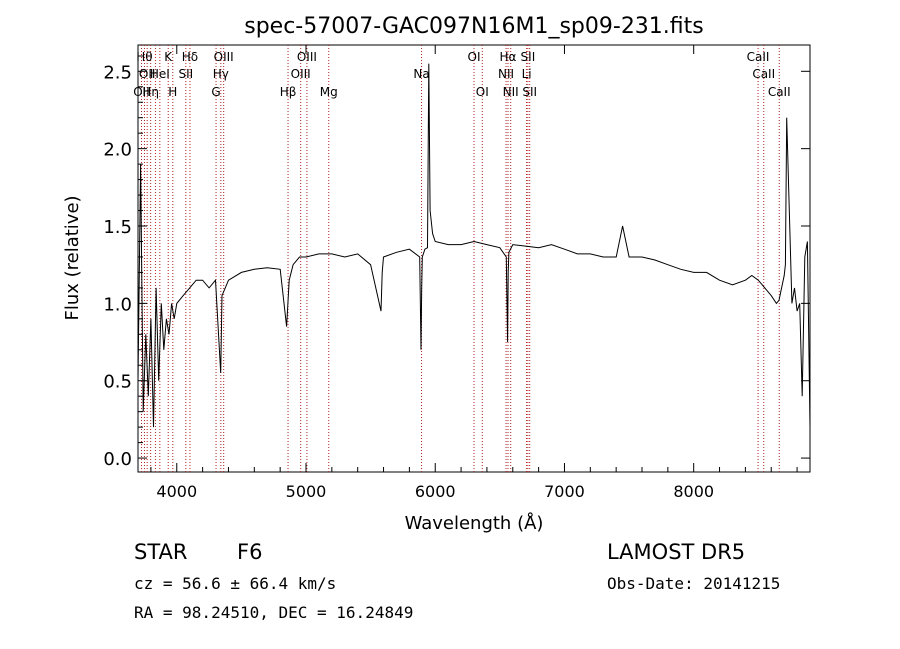 Image resolution: width=900 pixels, height=649 pixels. What do you see at coordinates (117, 382) in the screenshot?
I see `y-tick-label: 0.5` at bounding box center [117, 382].